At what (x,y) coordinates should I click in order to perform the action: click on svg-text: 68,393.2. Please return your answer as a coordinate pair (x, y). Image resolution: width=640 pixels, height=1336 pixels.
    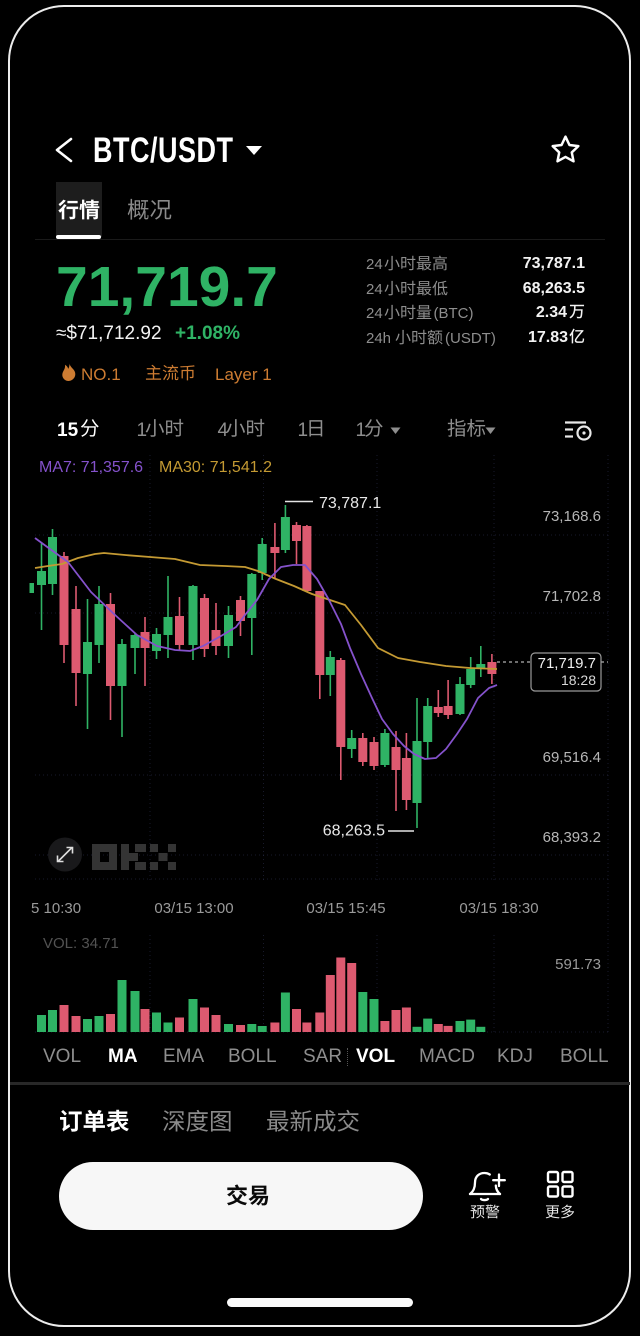
    Looking at the image, I should click on (572, 837).